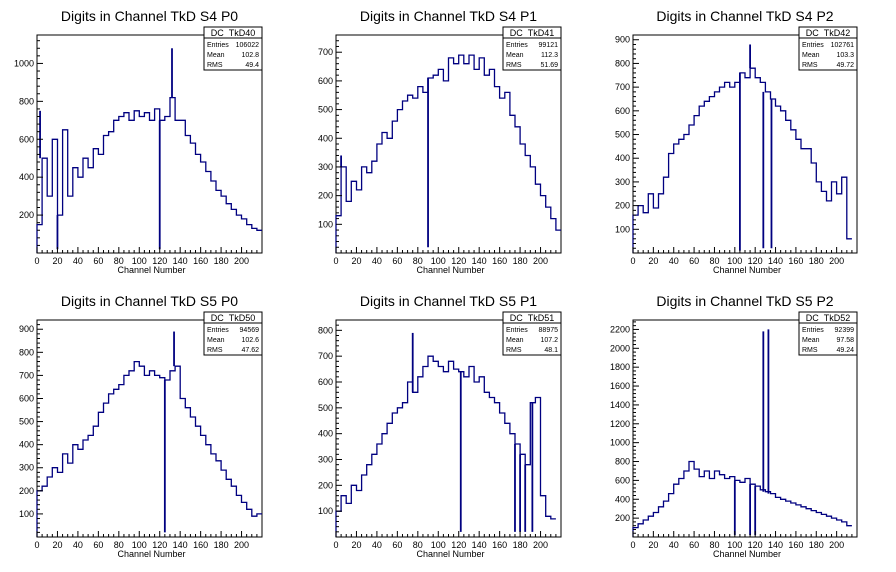  Describe the element at coordinates (532, 48) in the screenshot. I see `stats-box: DC_TkD41 Entries 99121 Mean 112.3 RMS 51.69` at that location.